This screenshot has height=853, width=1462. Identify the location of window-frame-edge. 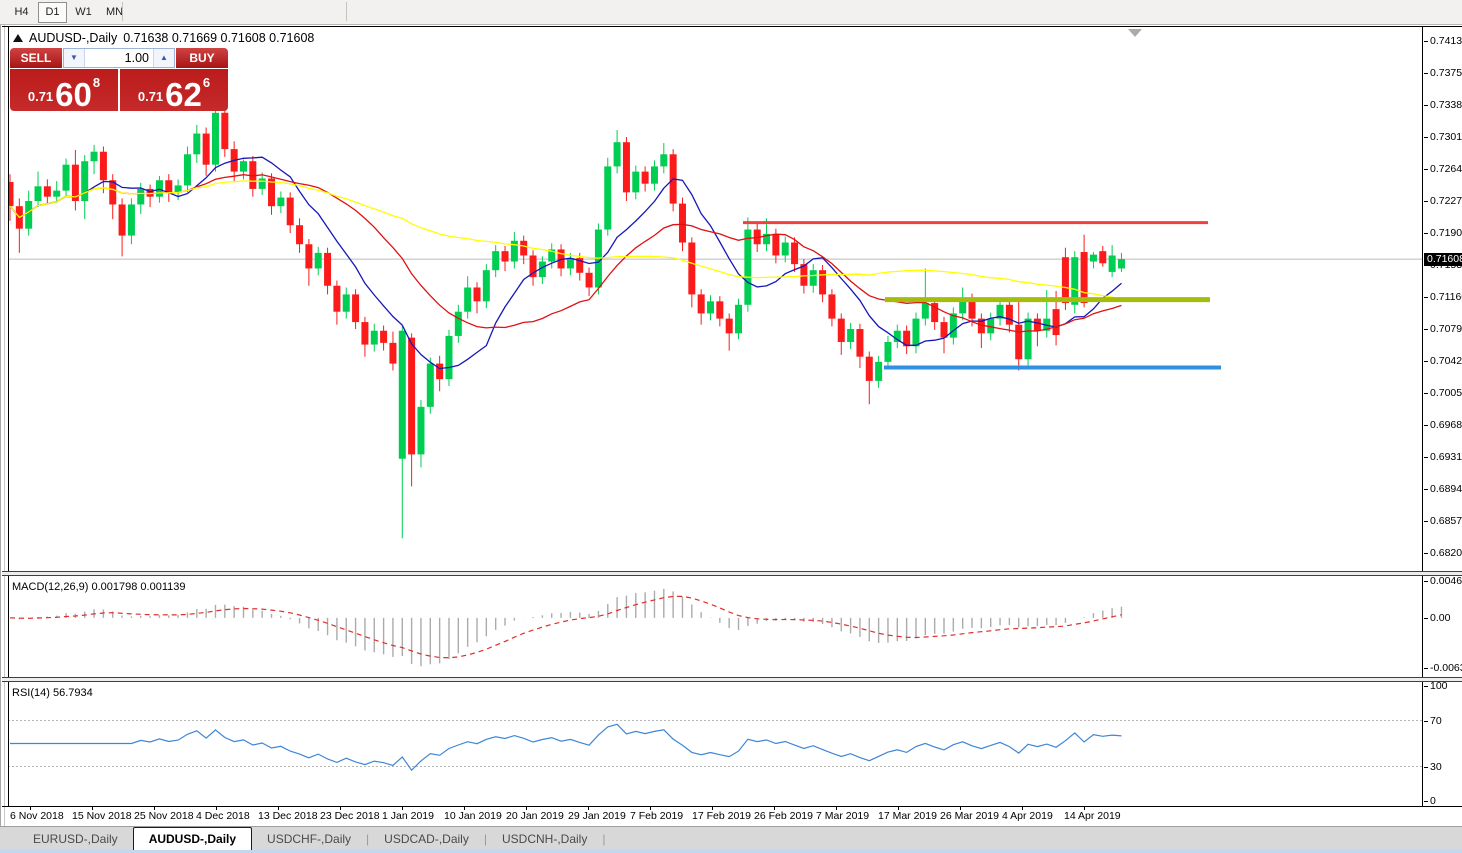
(4, 437).